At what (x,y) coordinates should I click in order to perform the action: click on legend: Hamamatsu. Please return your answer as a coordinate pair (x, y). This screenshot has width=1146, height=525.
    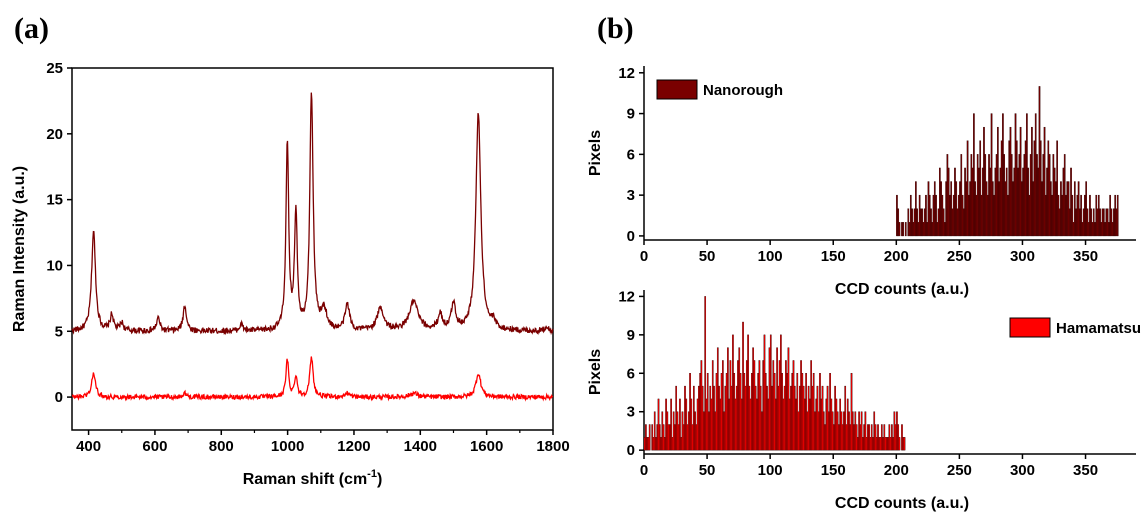
    Looking at the image, I should click on (1075, 327).